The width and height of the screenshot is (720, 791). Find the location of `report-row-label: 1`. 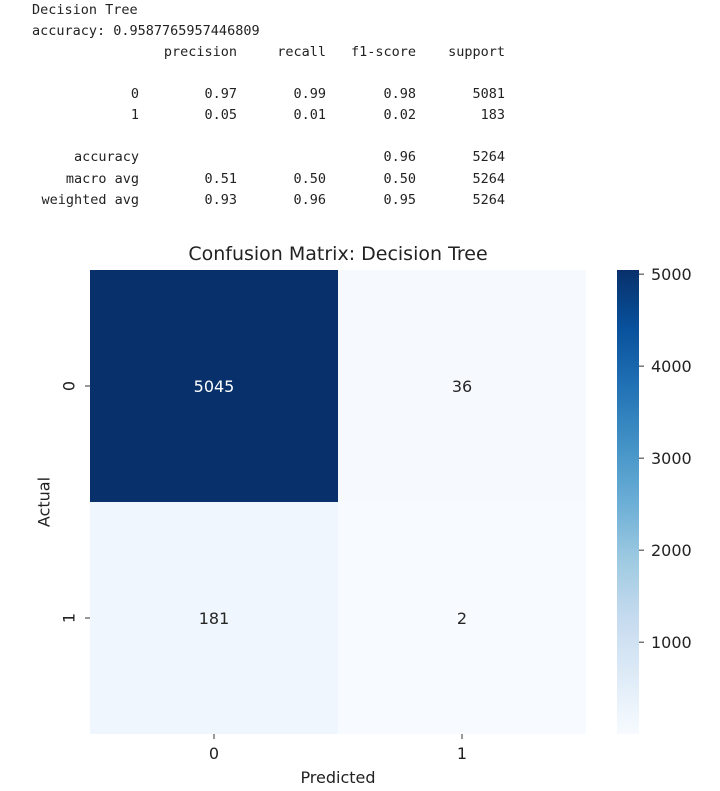

report-row-label: 1 is located at coordinates (134, 115).